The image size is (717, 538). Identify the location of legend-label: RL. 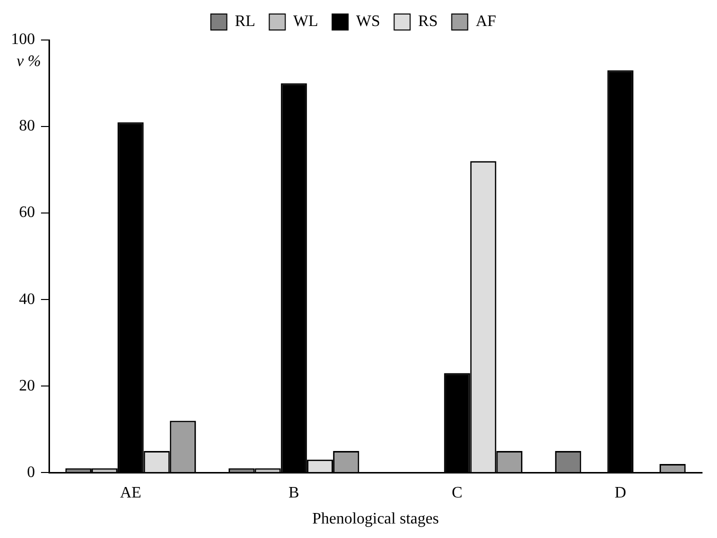
(245, 21).